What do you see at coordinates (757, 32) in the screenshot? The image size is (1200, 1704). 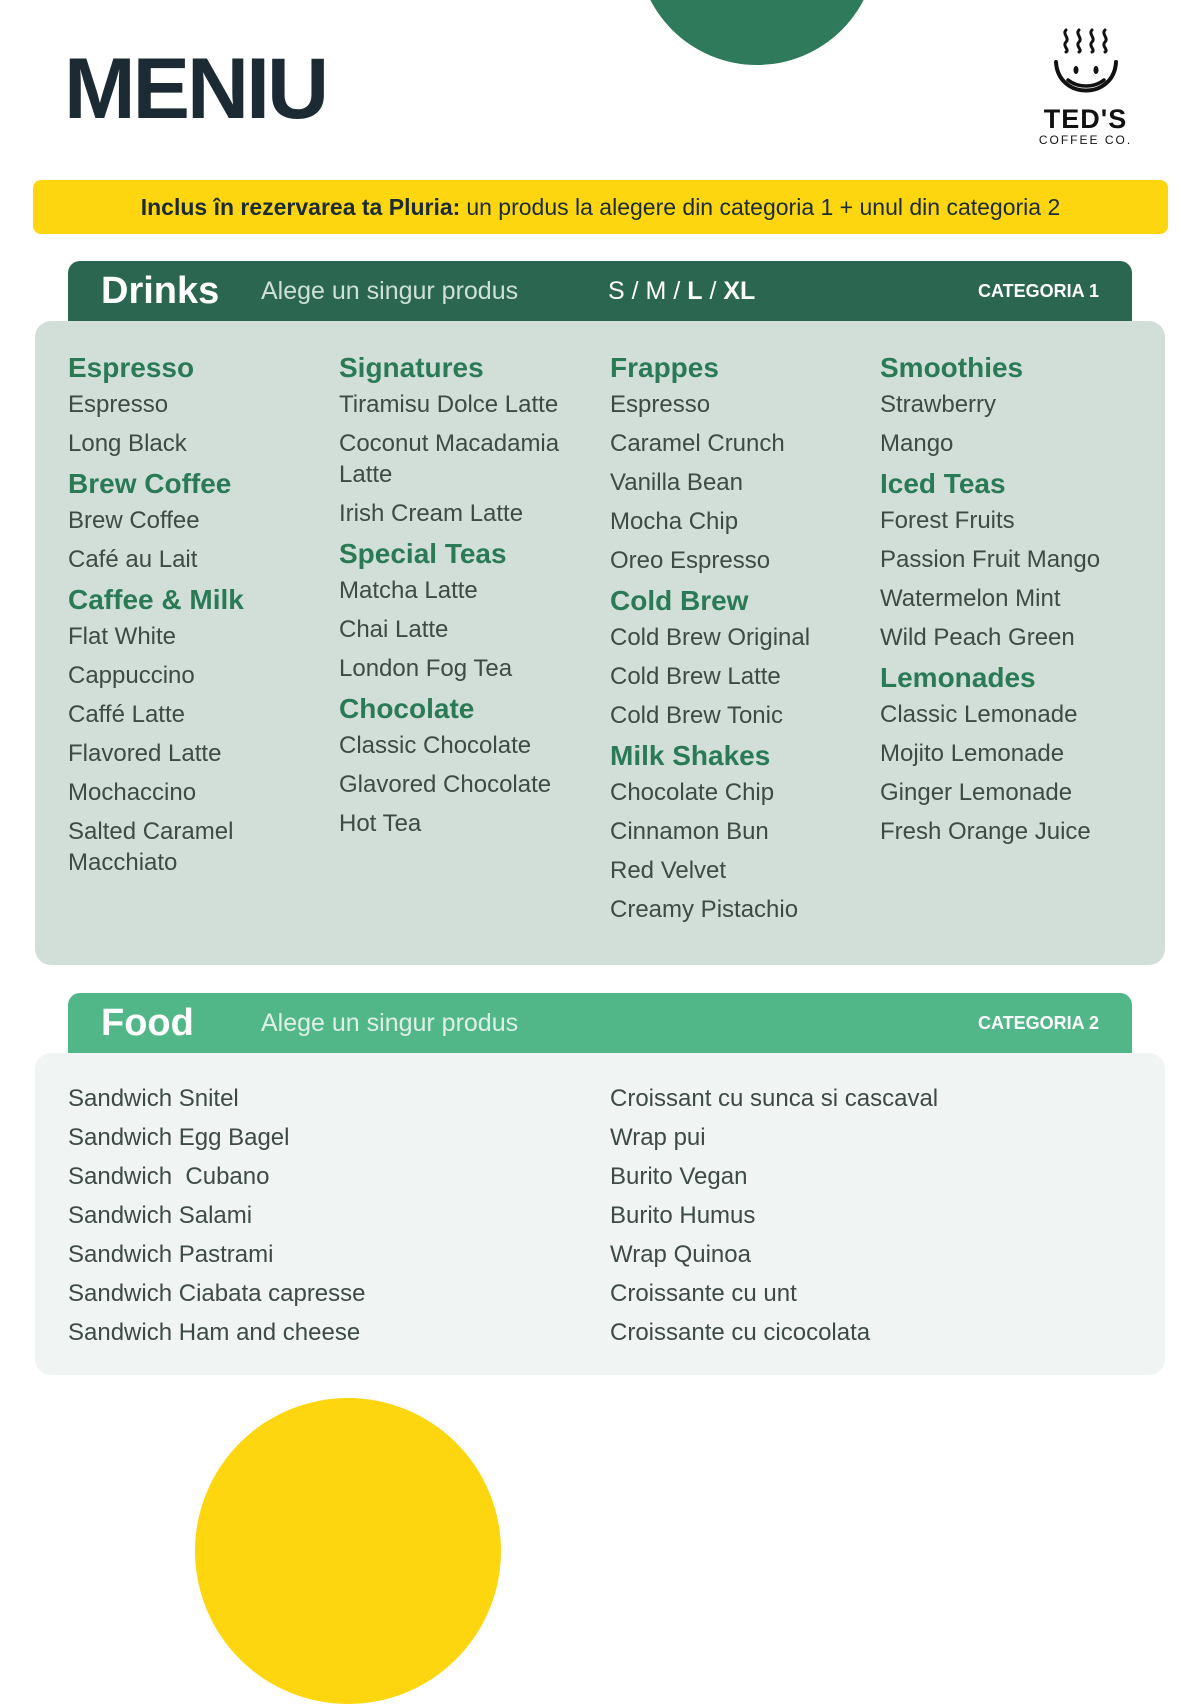 I see `decor-circle-green` at bounding box center [757, 32].